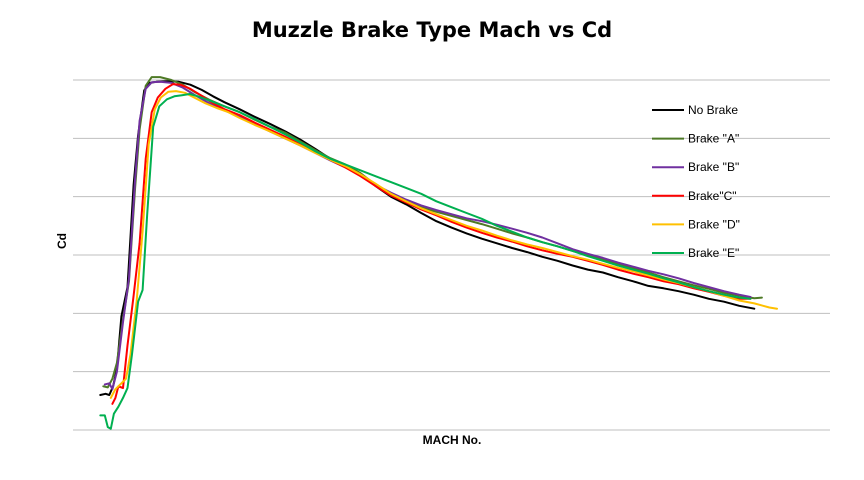  What do you see at coordinates (432, 30) in the screenshot?
I see `chart-title: Muzzle Brake Type Mach vs Cd` at bounding box center [432, 30].